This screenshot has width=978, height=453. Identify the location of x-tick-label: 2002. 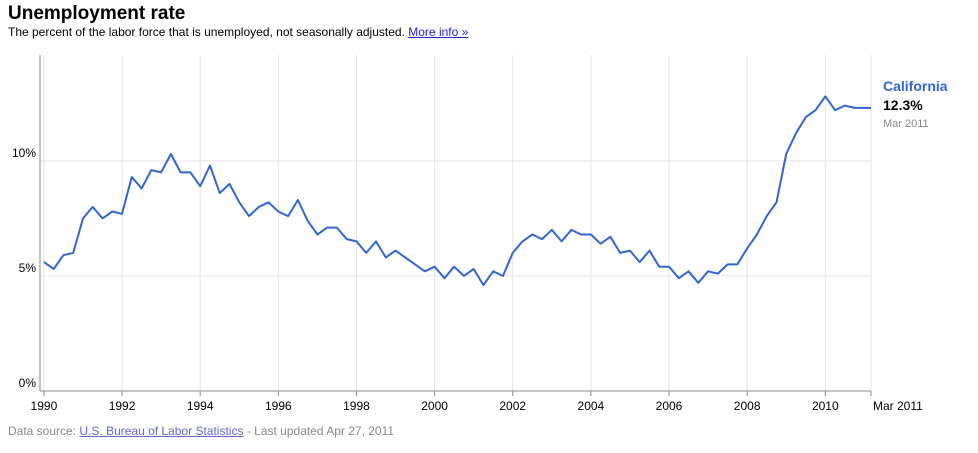
(512, 406).